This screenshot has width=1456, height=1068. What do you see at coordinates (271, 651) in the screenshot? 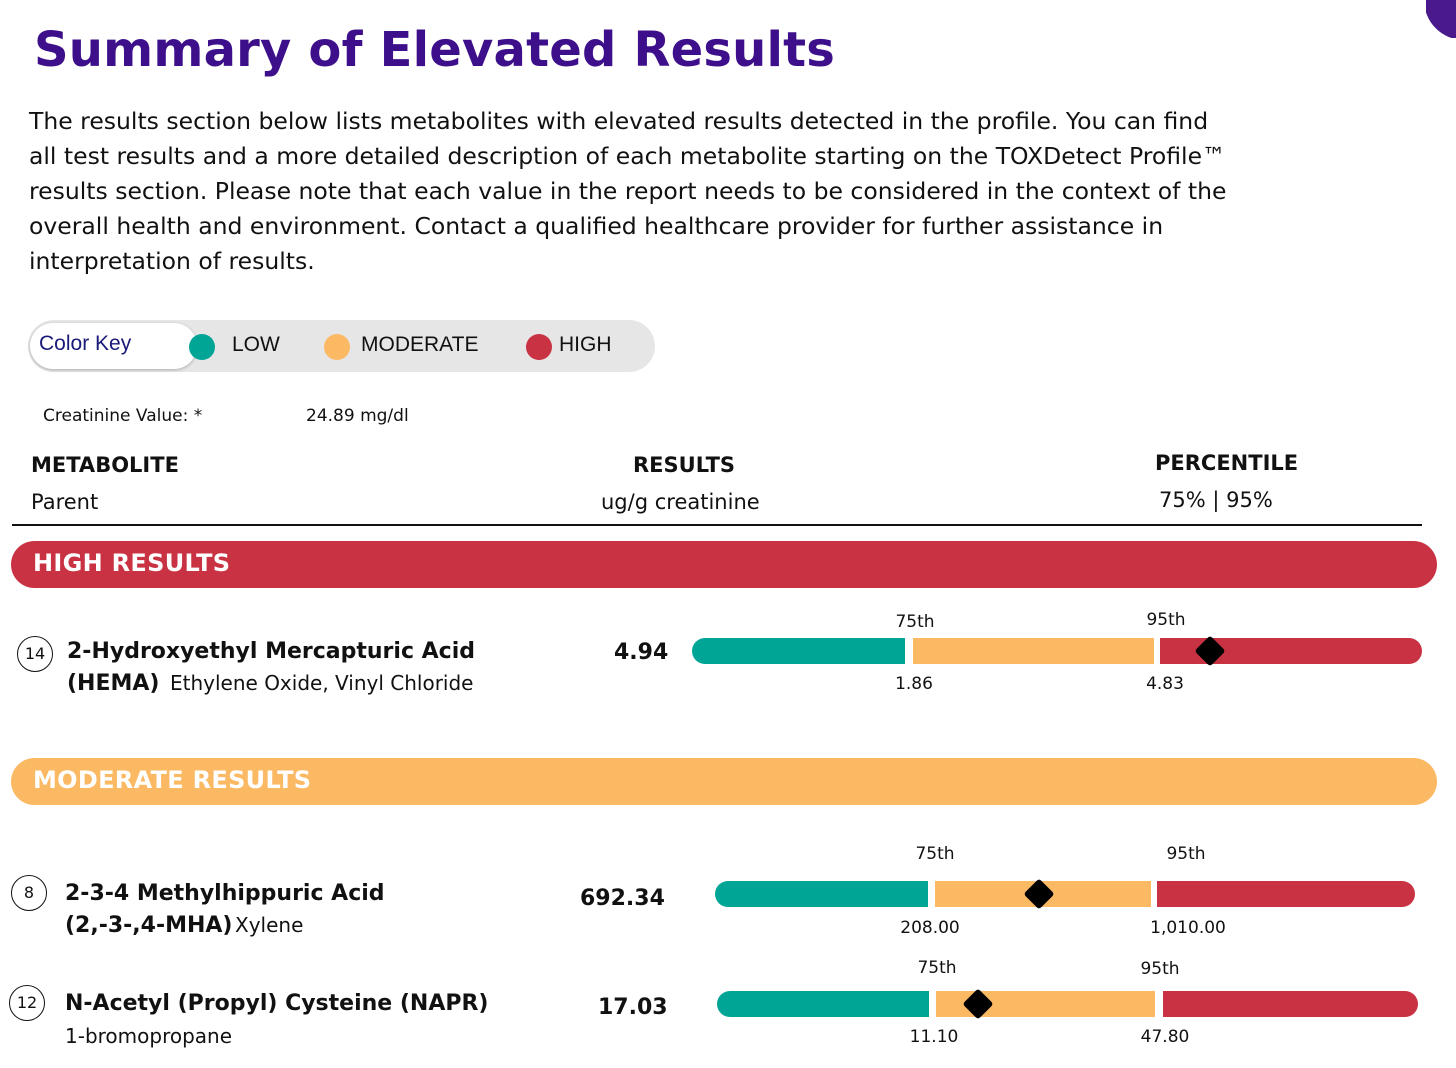
I see `metabolite-name: 2-Hydroxyethyl Mercapturic Acid` at bounding box center [271, 651].